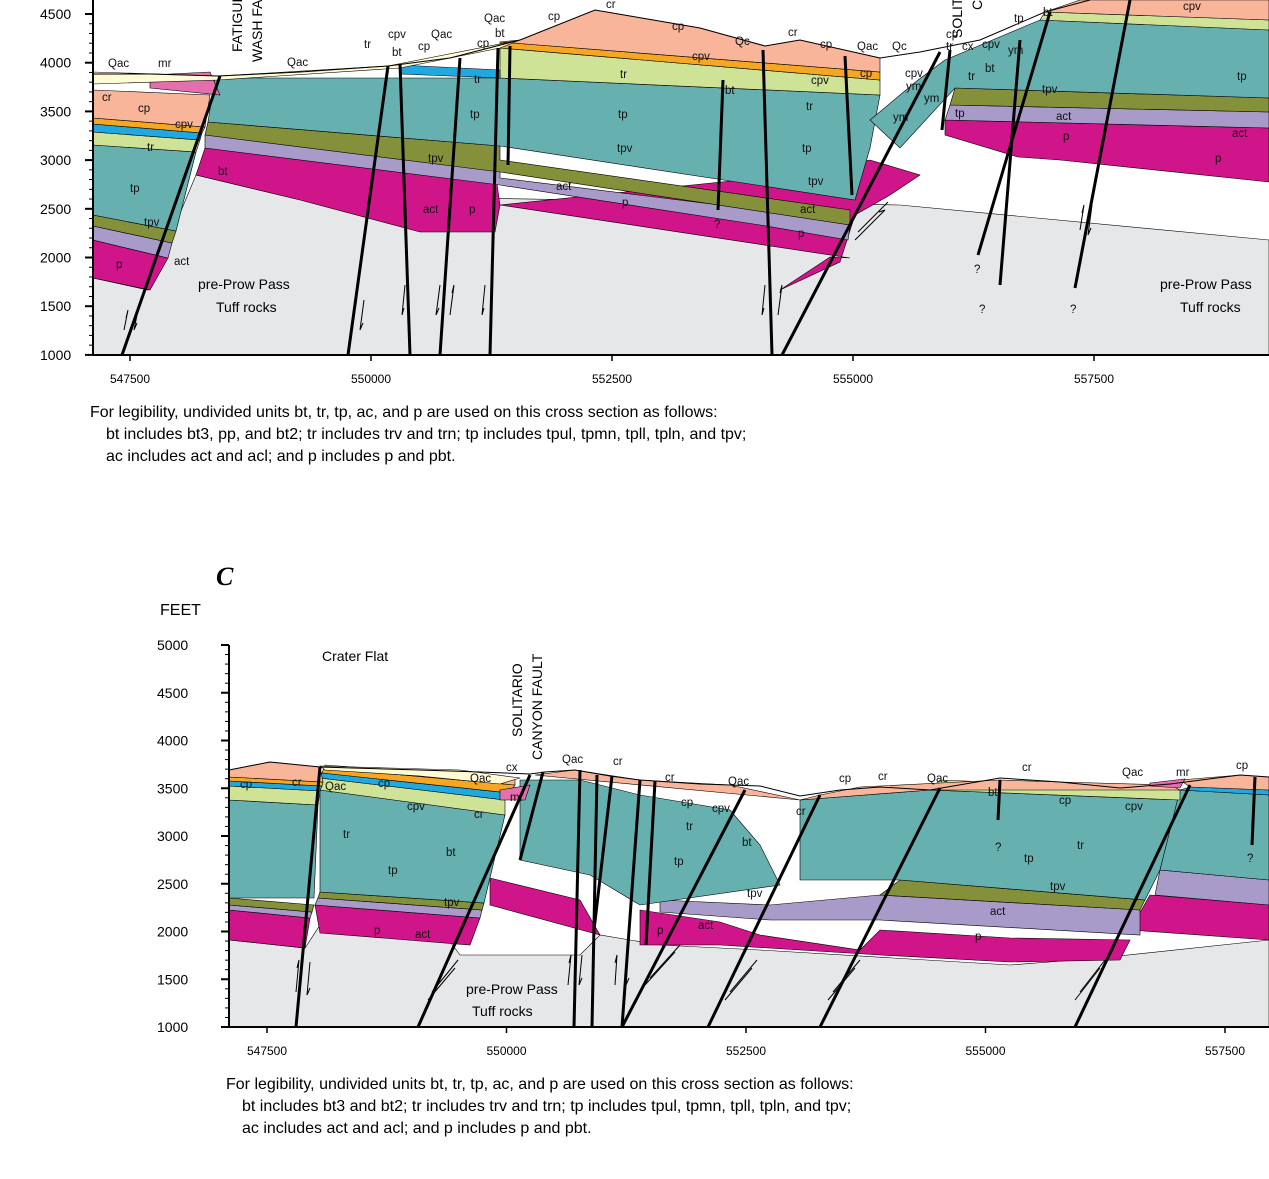  I want to click on section-b-unit-Qac, so click(306, 62).